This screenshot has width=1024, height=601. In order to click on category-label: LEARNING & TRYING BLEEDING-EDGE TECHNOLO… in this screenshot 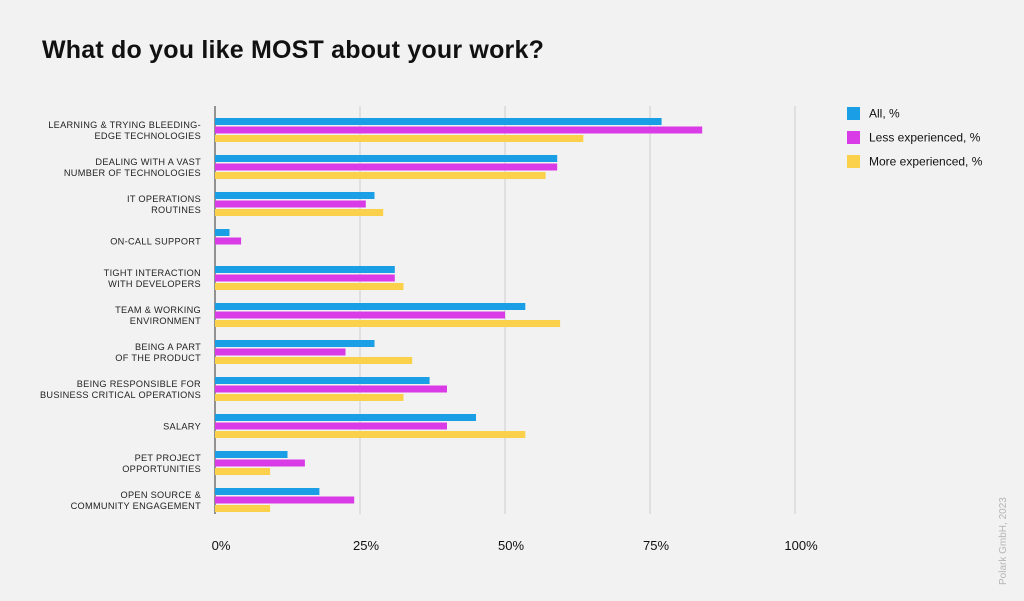, I will do `click(124, 130)`.